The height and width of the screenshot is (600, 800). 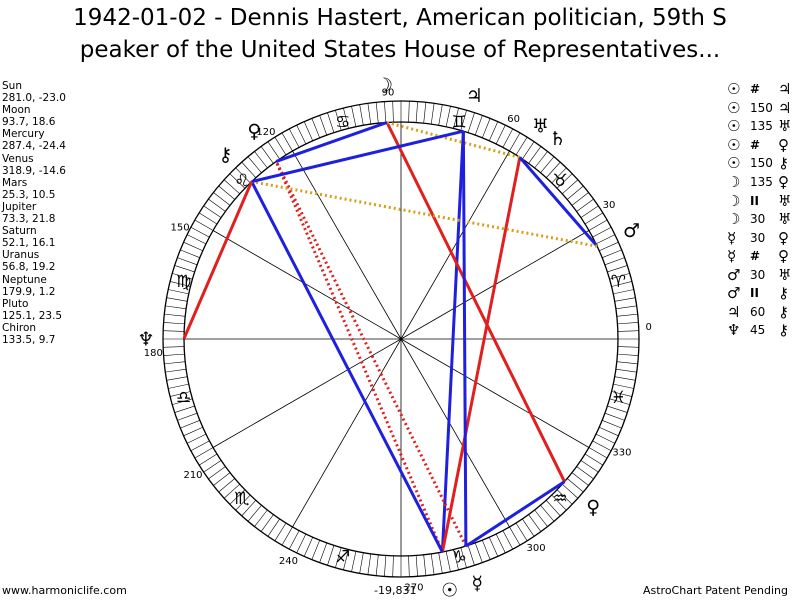 What do you see at coordinates (732, 237) in the screenshot?
I see `aspect-planet-1: ☿` at bounding box center [732, 237].